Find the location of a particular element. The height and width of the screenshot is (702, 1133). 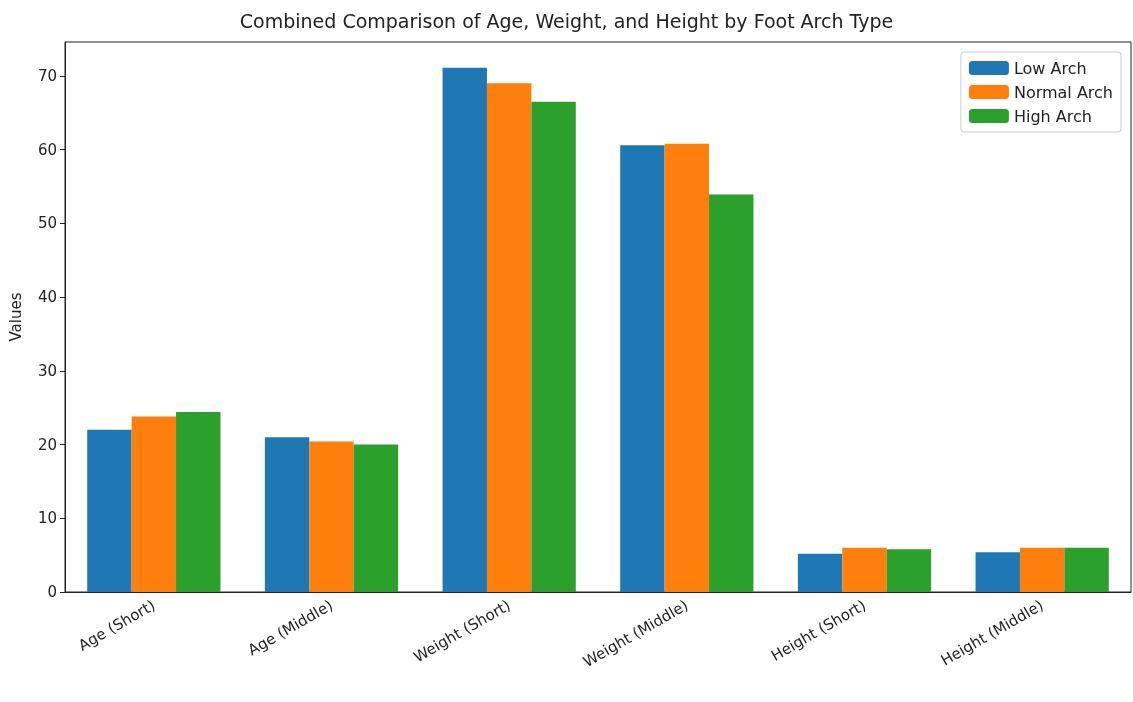

y-tick-label: 10 is located at coordinates (47, 518).